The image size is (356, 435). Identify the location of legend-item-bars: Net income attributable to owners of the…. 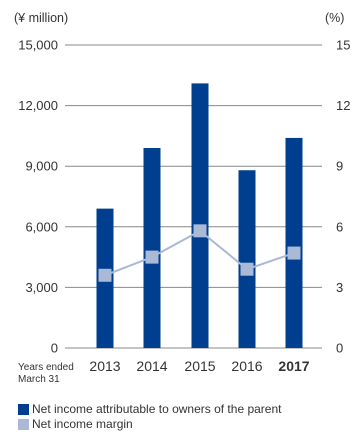
(149, 409).